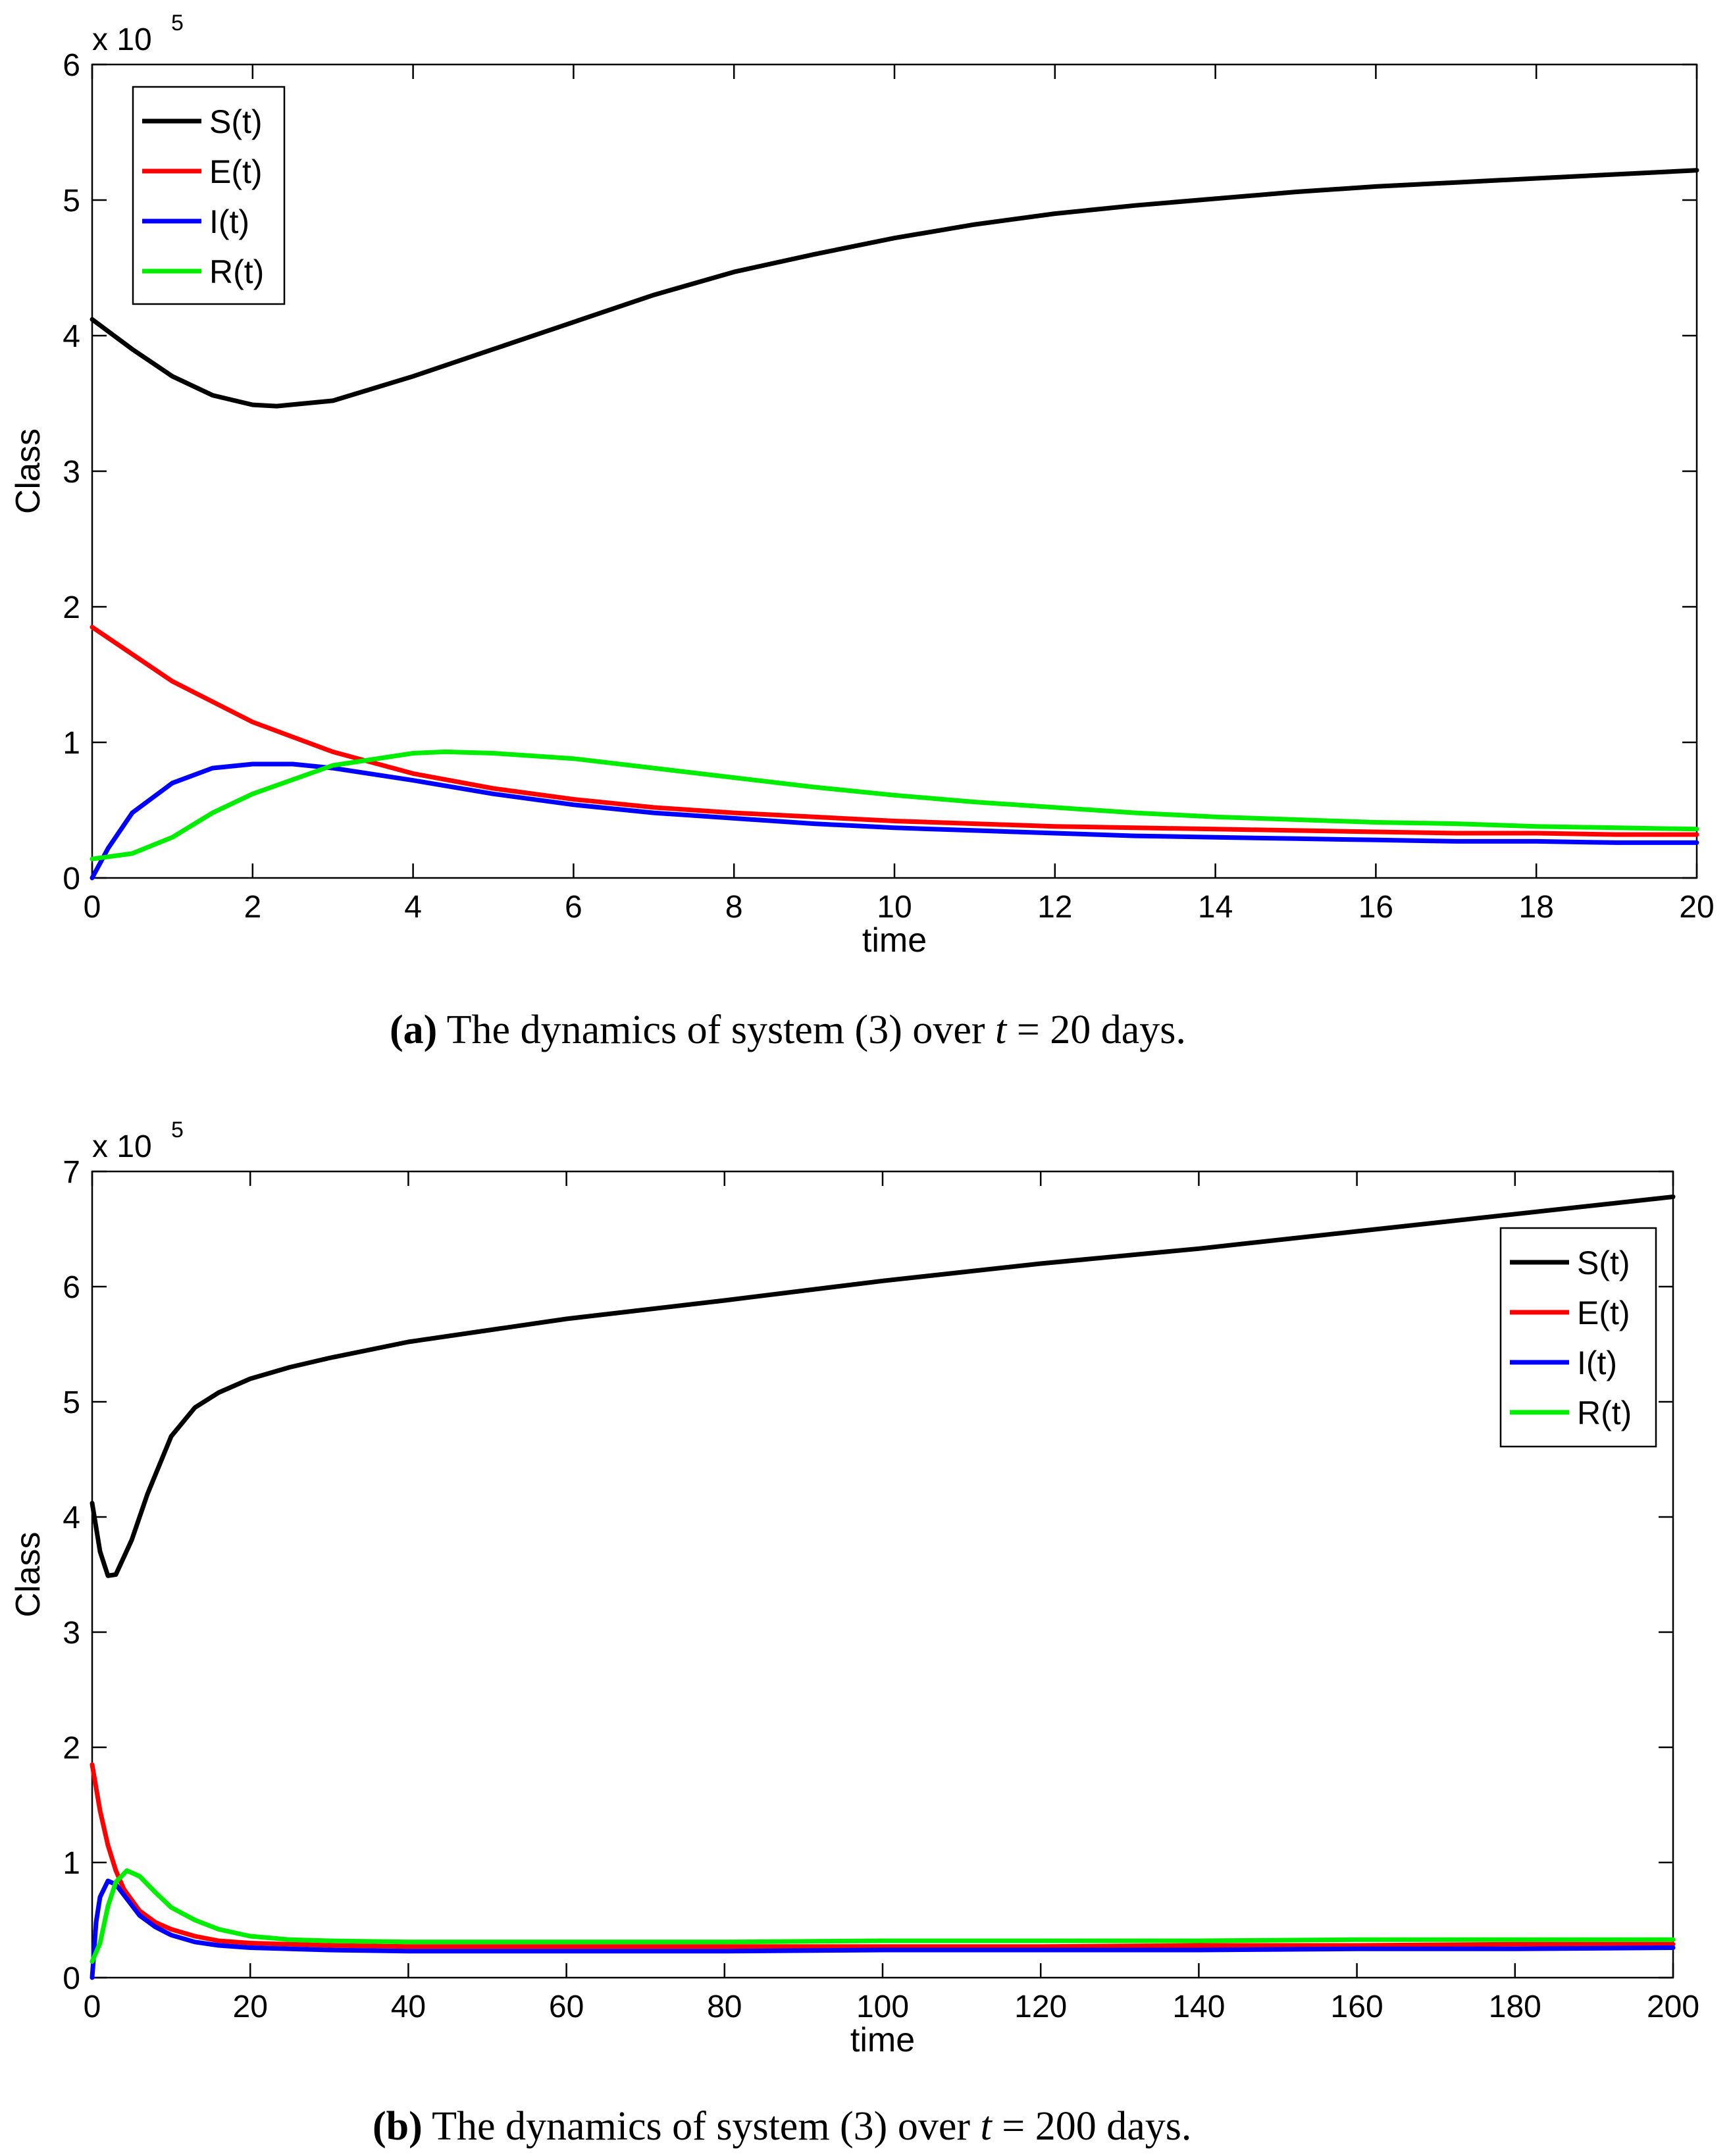  Describe the element at coordinates (408, 2006) in the screenshot. I see `x-tick-label: 40` at that location.